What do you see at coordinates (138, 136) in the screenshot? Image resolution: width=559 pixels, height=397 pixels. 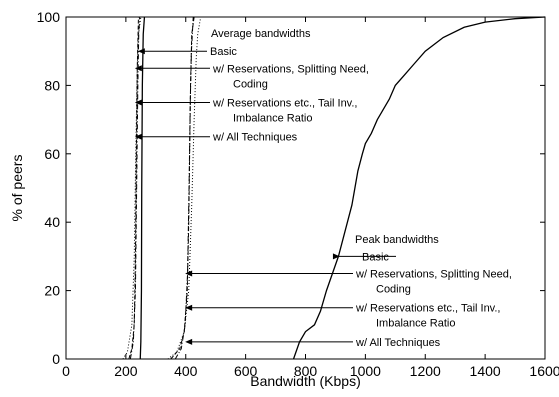 I see `annotation-average-arrow-3-head` at bounding box center [138, 136].